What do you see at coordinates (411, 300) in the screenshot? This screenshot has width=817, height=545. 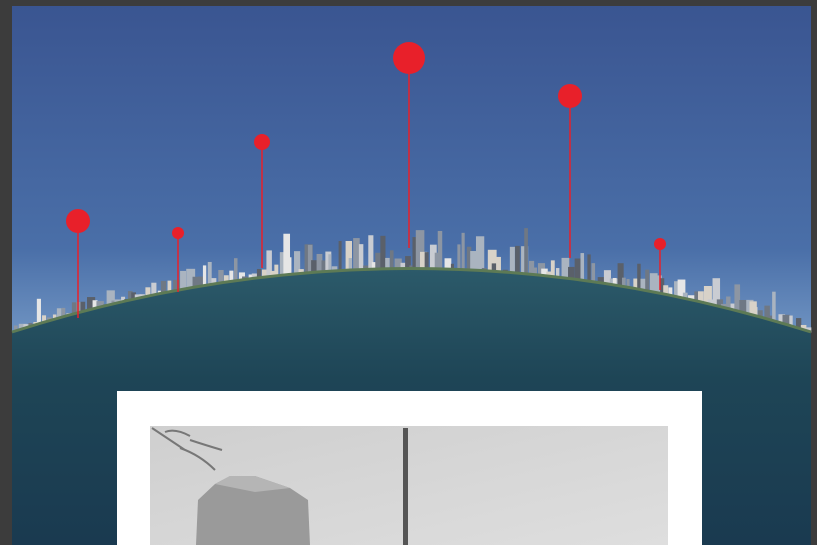 I see `shoreline` at bounding box center [411, 300].